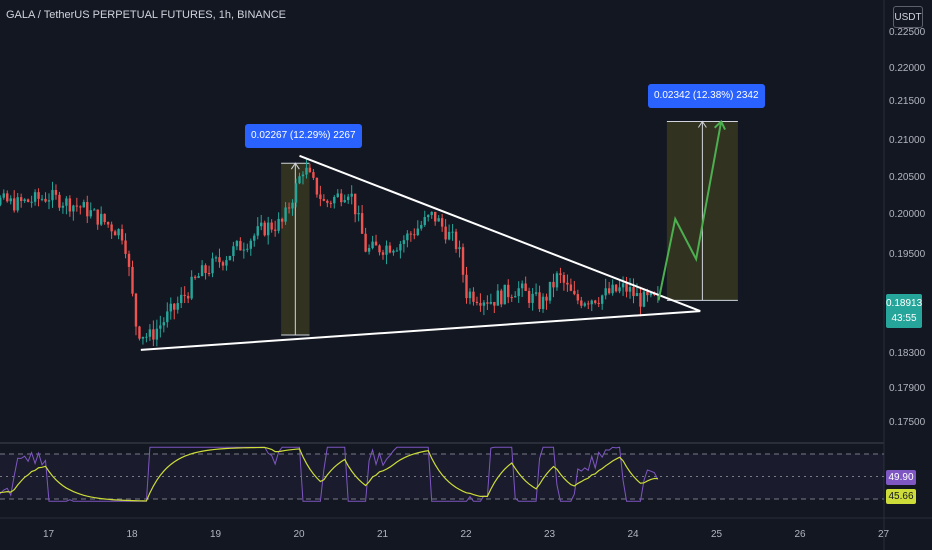  I want to click on time-tick-label: 27, so click(884, 534).